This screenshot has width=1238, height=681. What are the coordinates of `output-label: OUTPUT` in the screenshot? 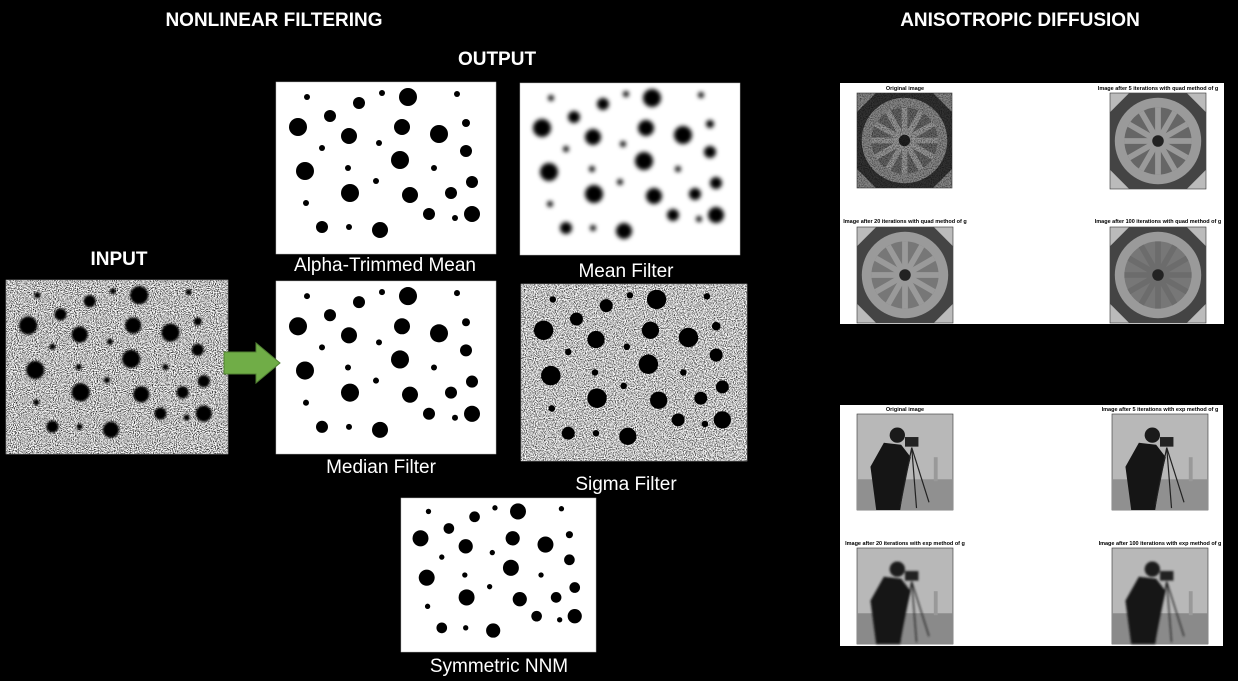 It's located at (497, 59).